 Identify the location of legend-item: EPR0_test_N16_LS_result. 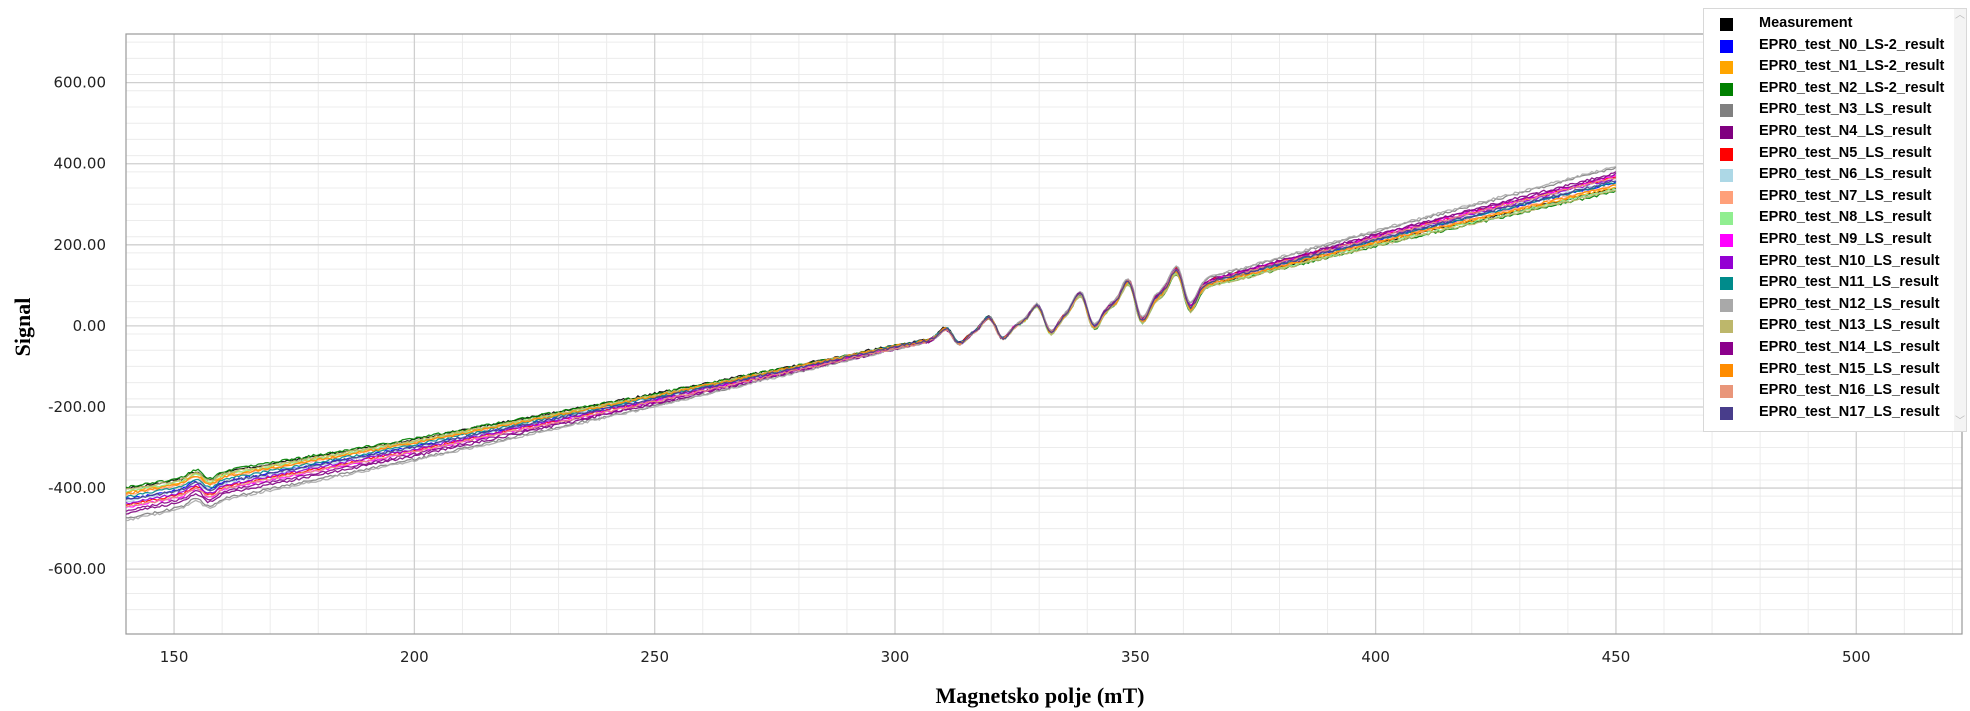
(1829, 392).